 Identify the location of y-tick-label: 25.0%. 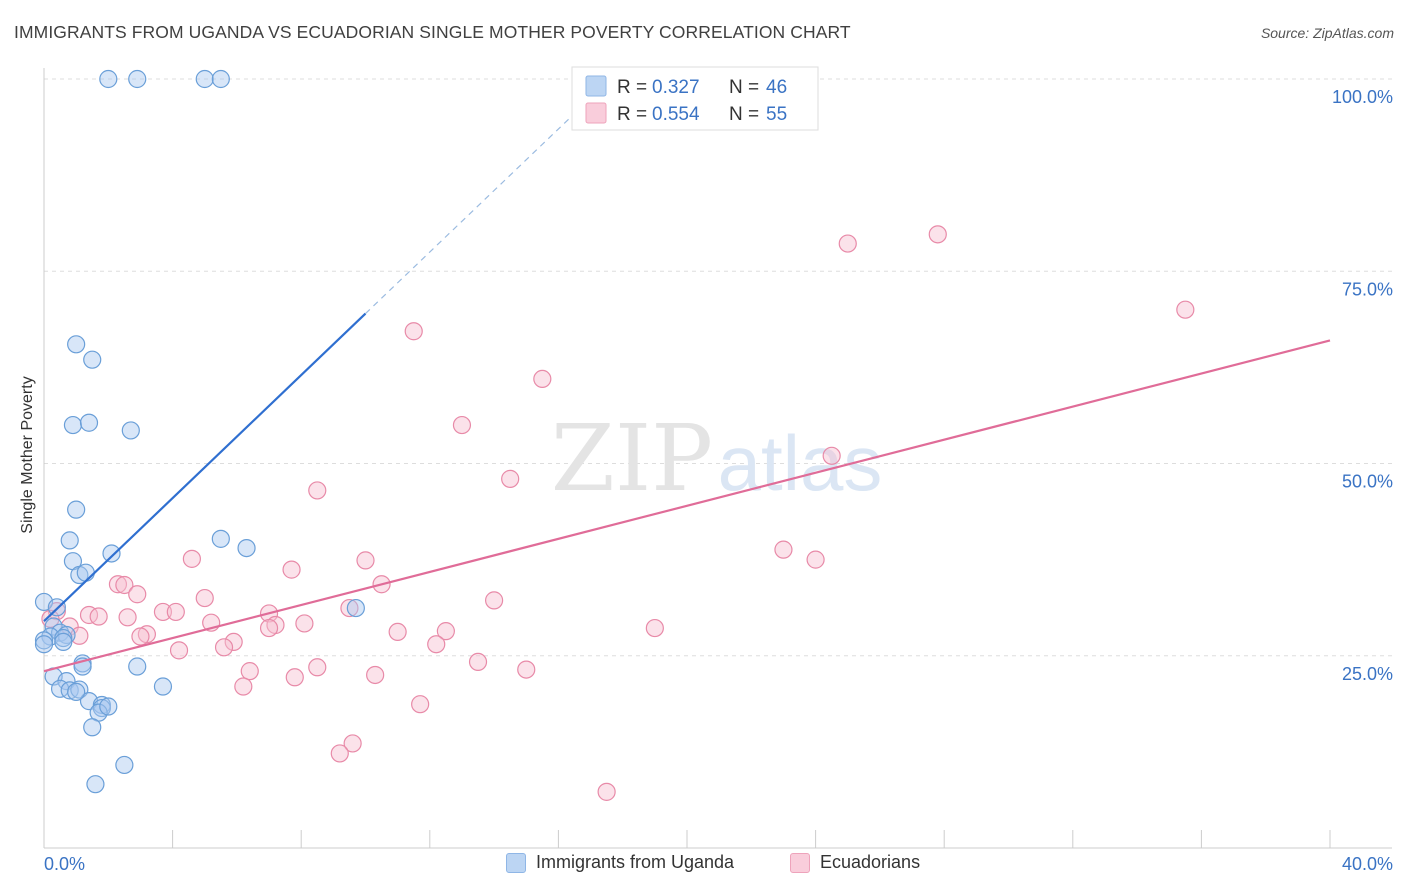
(1367, 674).